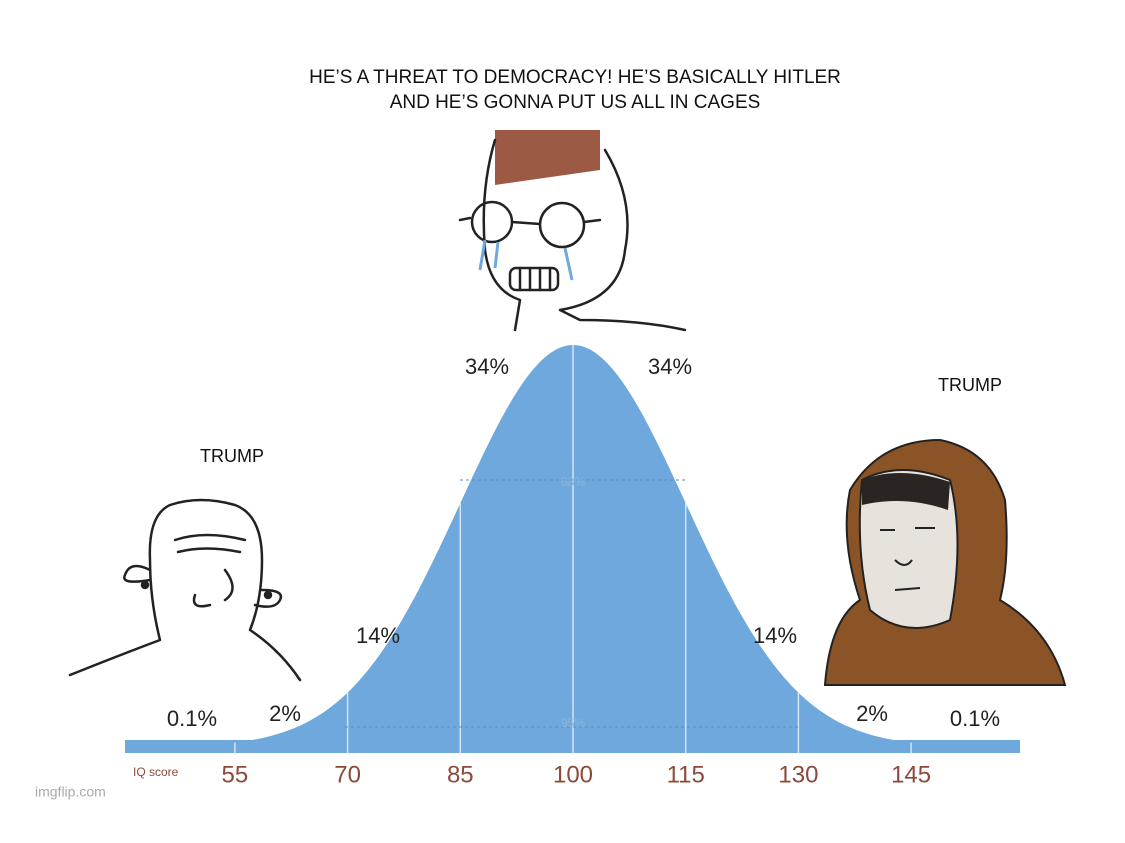  I want to click on x-tick-label: 145, so click(911, 774).